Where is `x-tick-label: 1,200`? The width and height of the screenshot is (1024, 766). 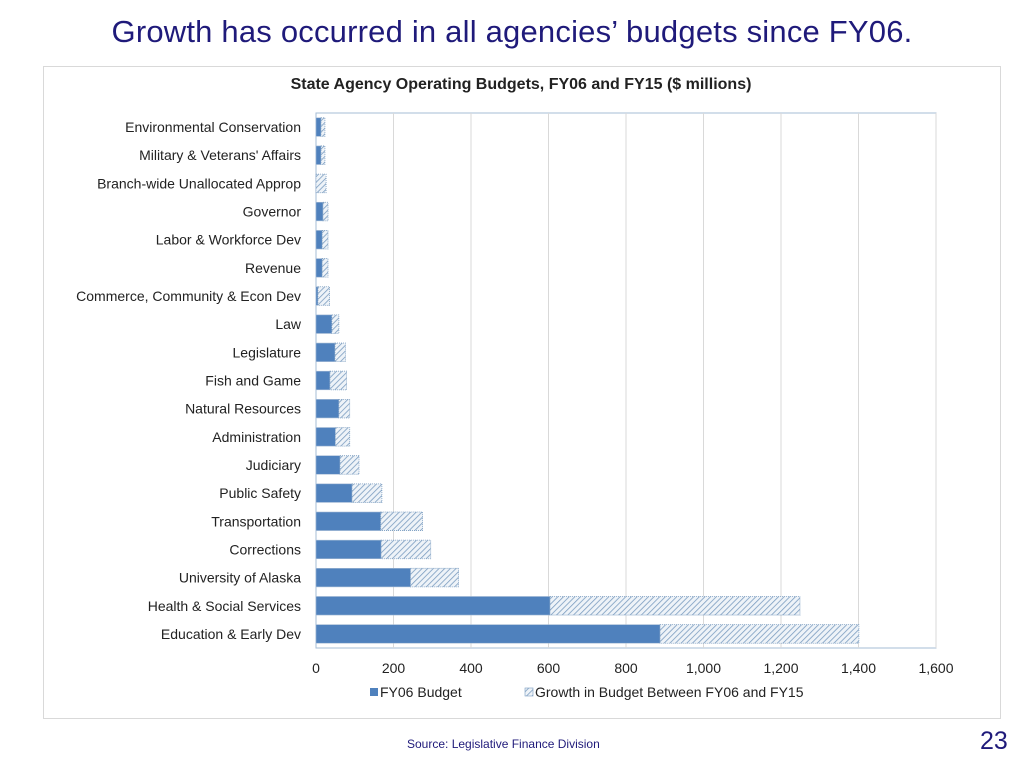 x-tick-label: 1,200 is located at coordinates (780, 668).